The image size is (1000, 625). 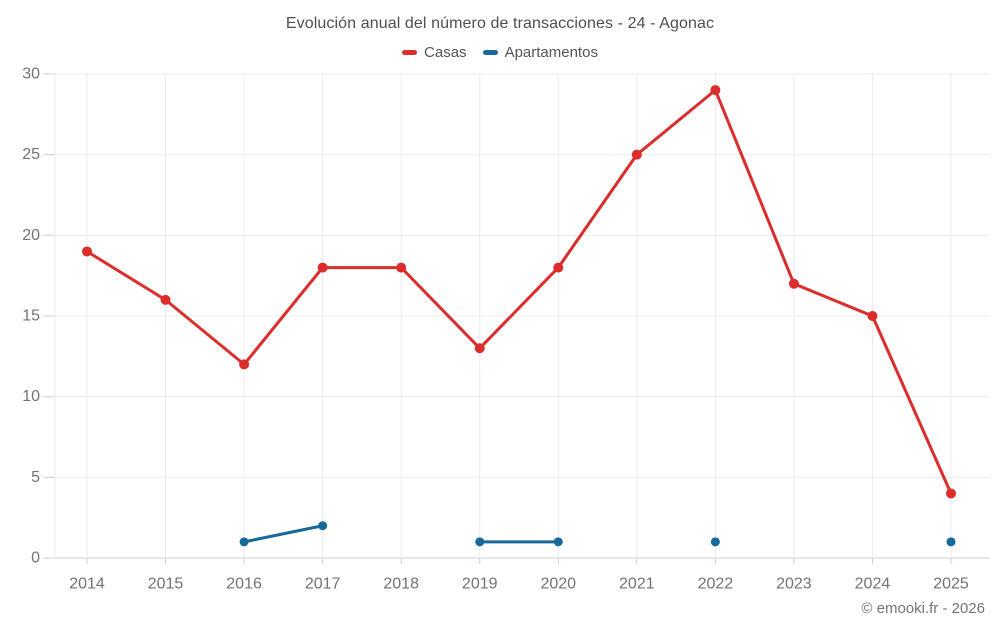 What do you see at coordinates (951, 584) in the screenshot?
I see `x-tick-label: 2025` at bounding box center [951, 584].